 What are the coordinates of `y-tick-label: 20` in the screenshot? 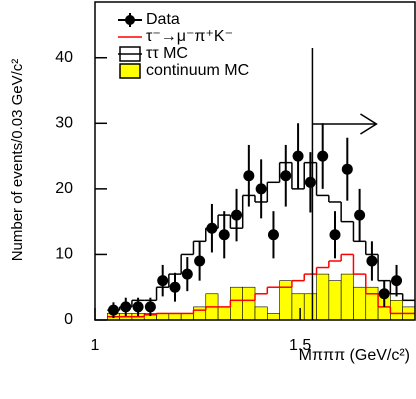 It's located at (64, 188).